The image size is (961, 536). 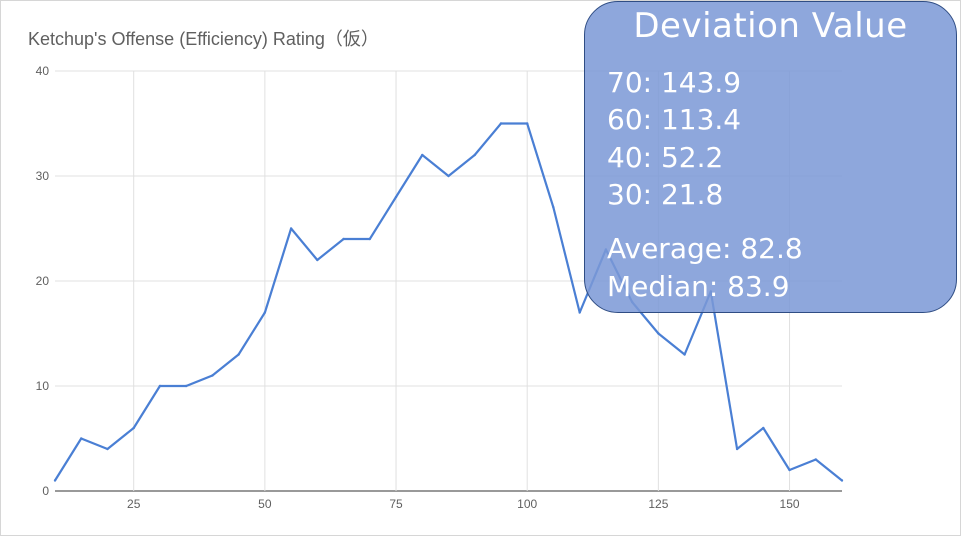 What do you see at coordinates (43, 71) in the screenshot?
I see `y-tick-label: 40` at bounding box center [43, 71].